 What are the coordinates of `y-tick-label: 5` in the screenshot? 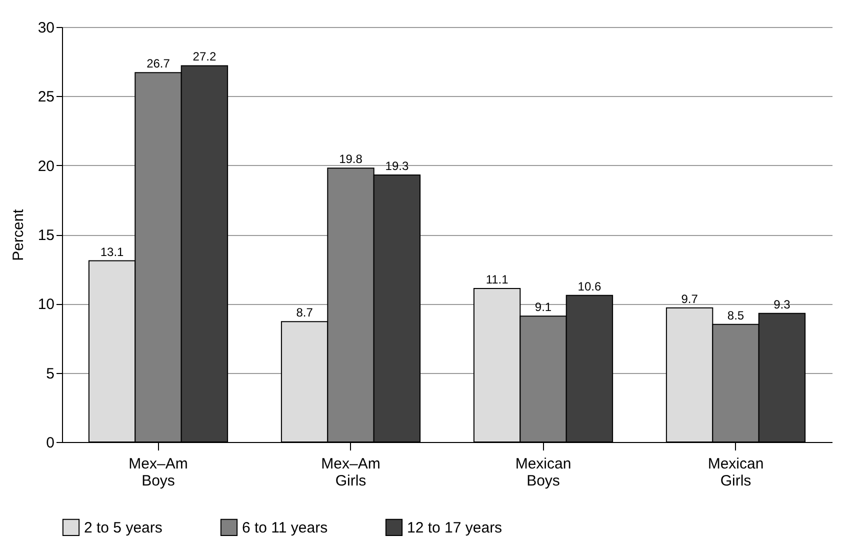 It's located at (50, 373).